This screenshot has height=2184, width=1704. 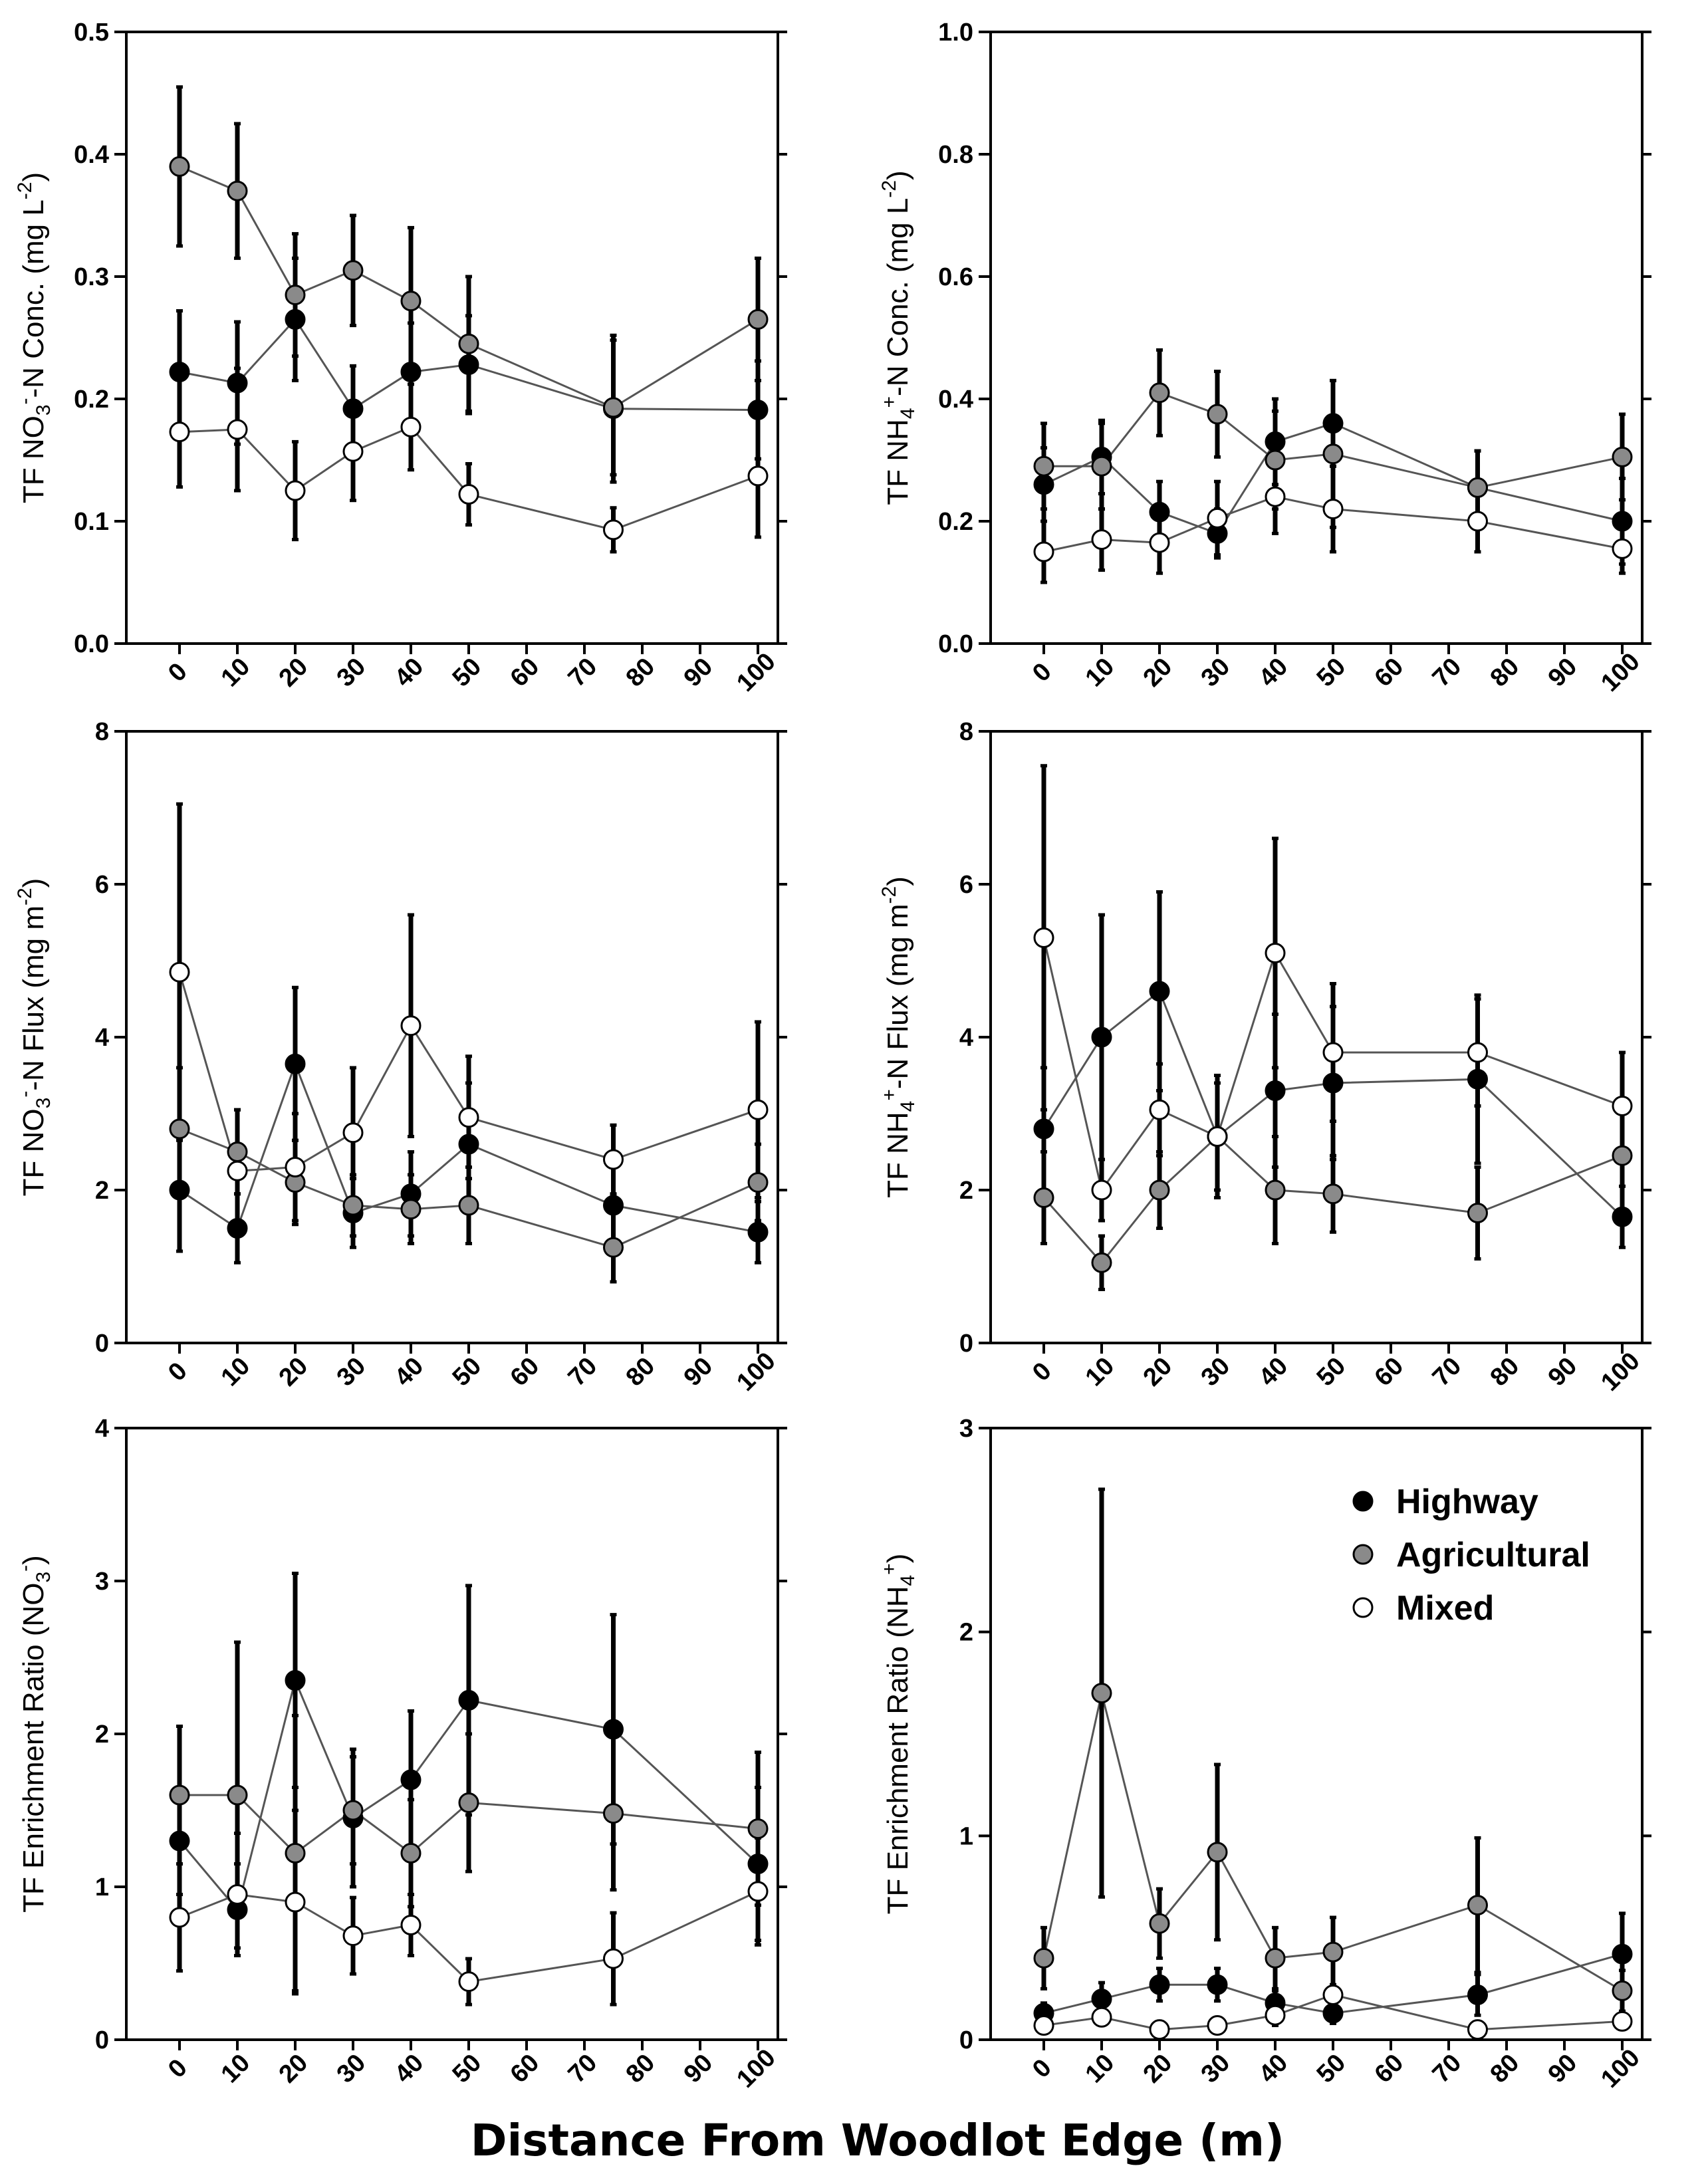 What do you see at coordinates (91, 522) in the screenshot?
I see `y-tick-label: 0.1` at bounding box center [91, 522].